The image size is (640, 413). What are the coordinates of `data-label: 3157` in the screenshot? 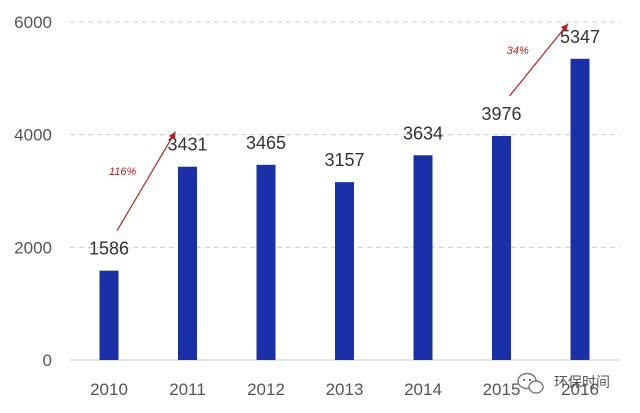 It's located at (344, 160).